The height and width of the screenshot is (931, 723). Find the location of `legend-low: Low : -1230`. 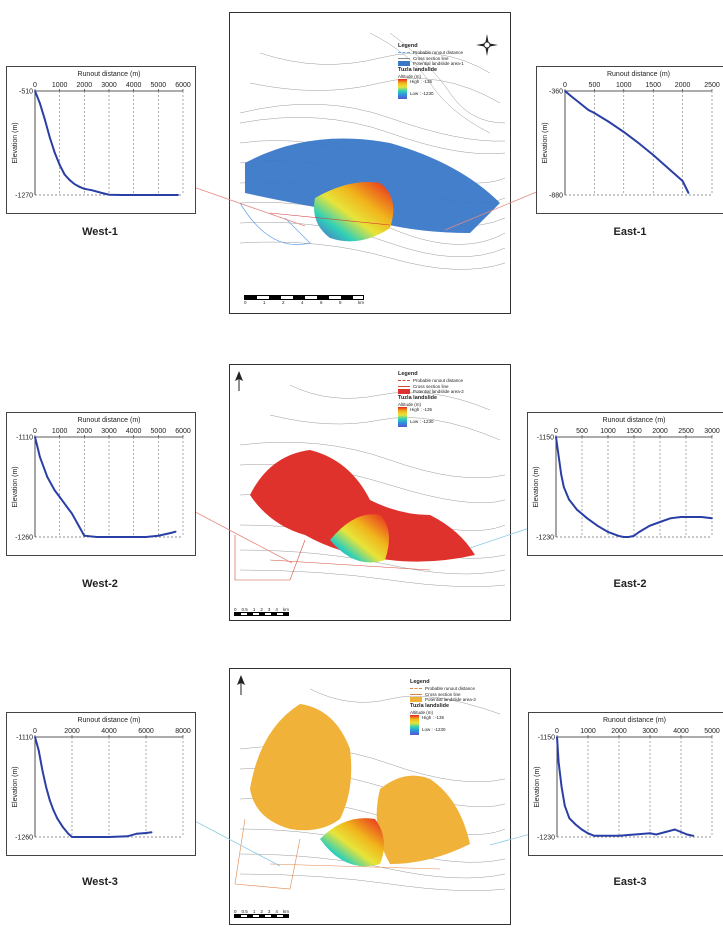

legend-low: Low : -1230 is located at coordinates (434, 729).